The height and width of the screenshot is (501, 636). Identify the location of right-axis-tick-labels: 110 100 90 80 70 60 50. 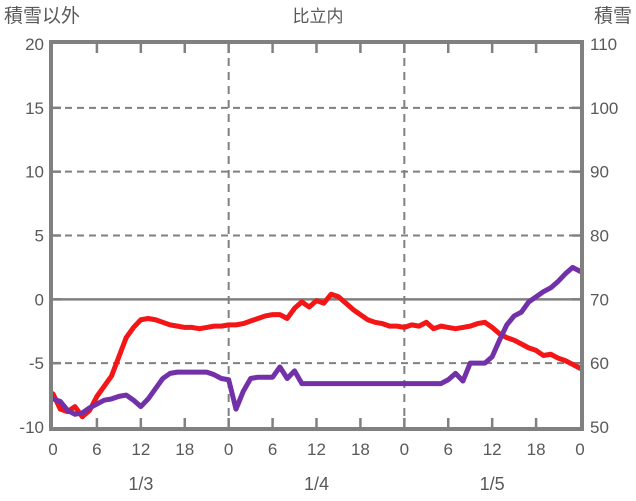
(604, 236).